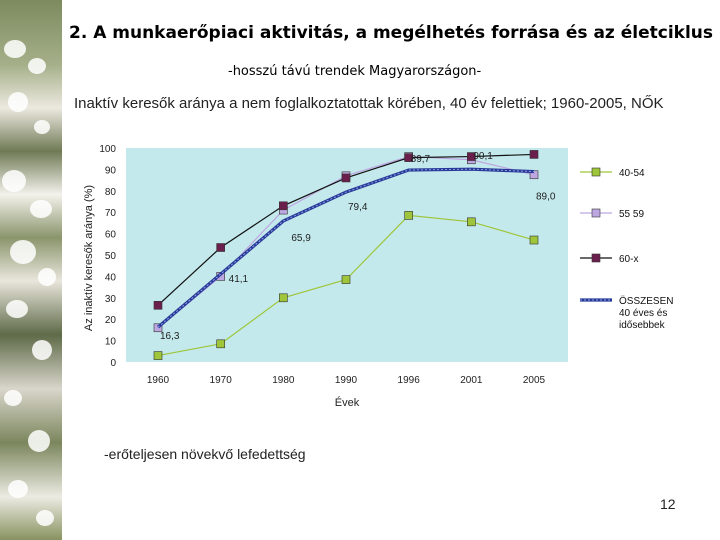  I want to click on y-tick-label: 20, so click(111, 320).